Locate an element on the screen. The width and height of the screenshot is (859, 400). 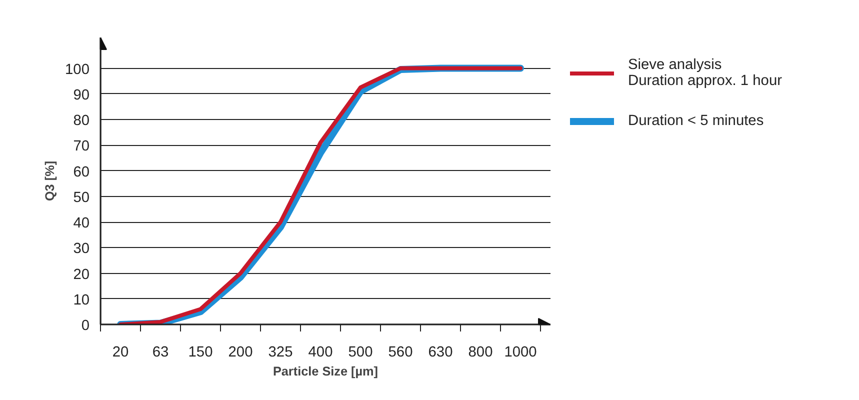
y-tick-label: 20 is located at coordinates (81, 274).